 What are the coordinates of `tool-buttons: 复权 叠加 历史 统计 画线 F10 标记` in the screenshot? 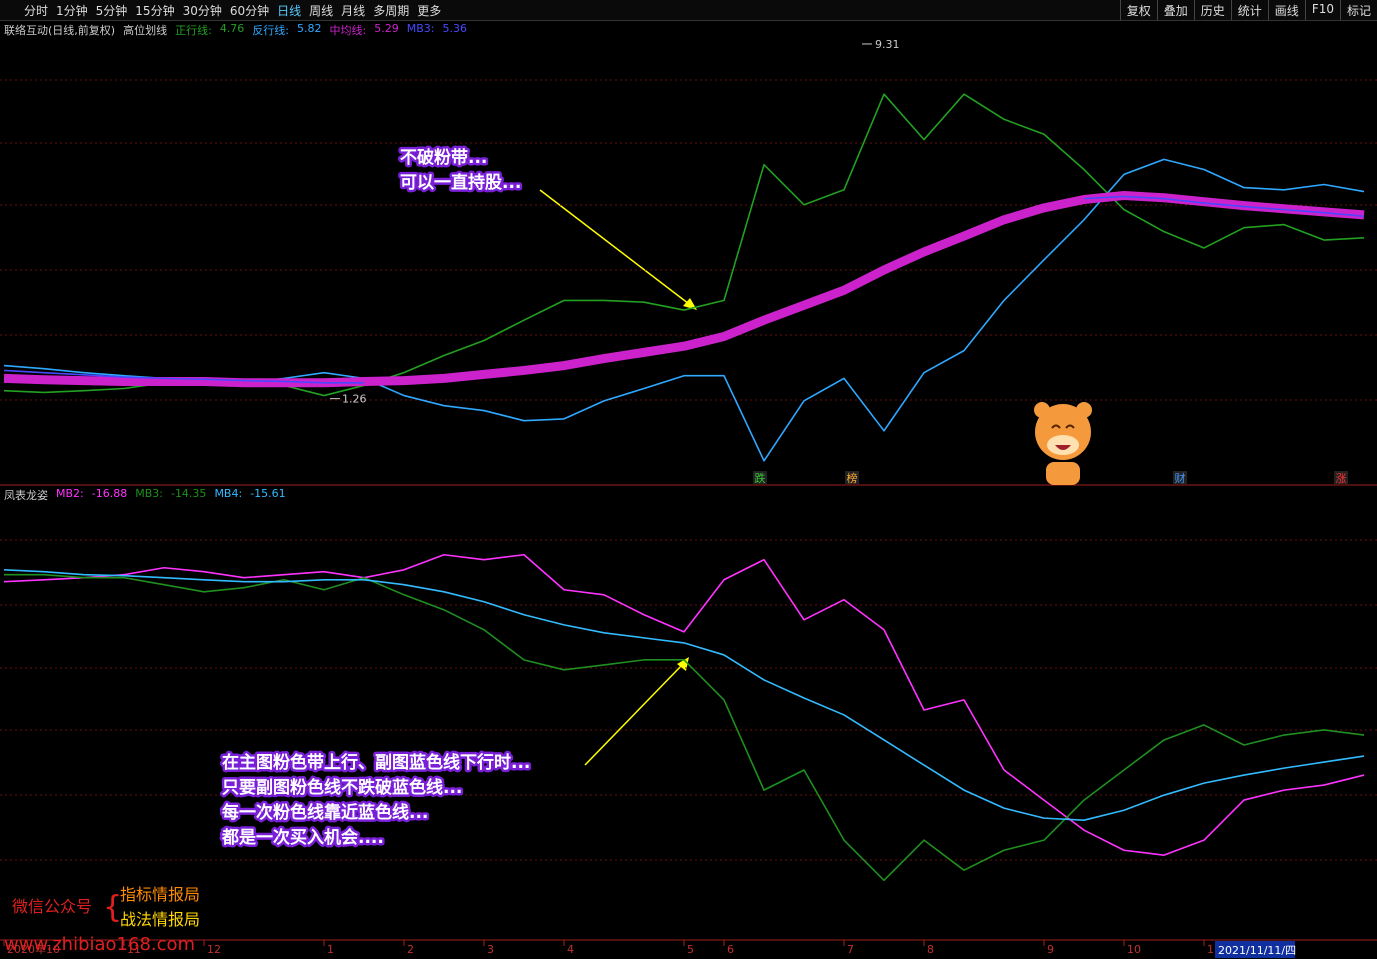 It's located at (1248, 10).